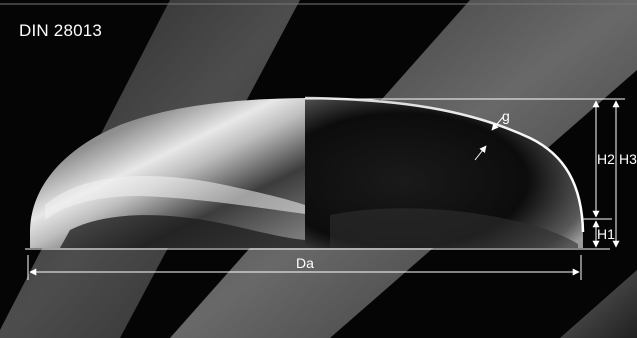 This screenshot has width=637, height=338. I want to click on g-label: g, so click(506, 116).